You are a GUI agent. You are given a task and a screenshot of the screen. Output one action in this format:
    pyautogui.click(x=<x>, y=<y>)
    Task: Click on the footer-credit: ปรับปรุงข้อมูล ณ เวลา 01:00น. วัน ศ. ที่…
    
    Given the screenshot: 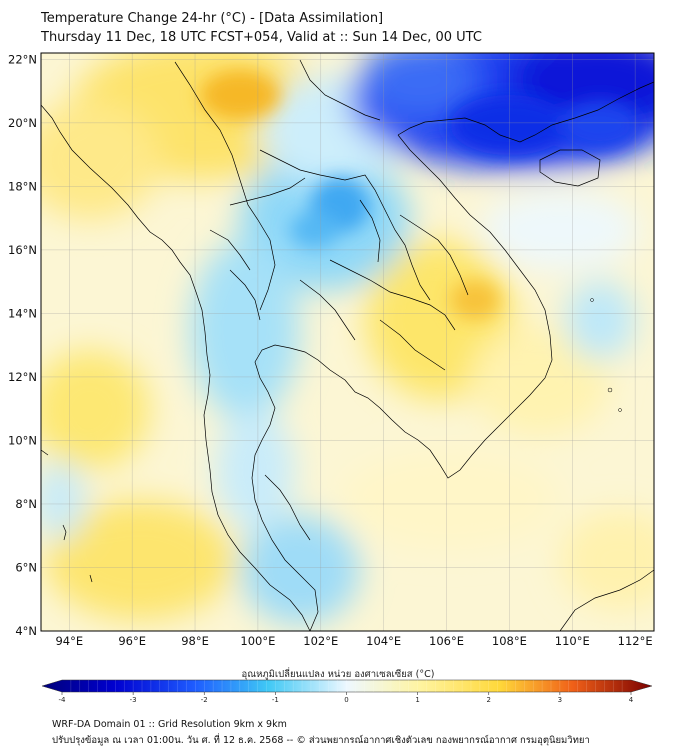 What is the action you would take?
    pyautogui.click(x=321, y=740)
    